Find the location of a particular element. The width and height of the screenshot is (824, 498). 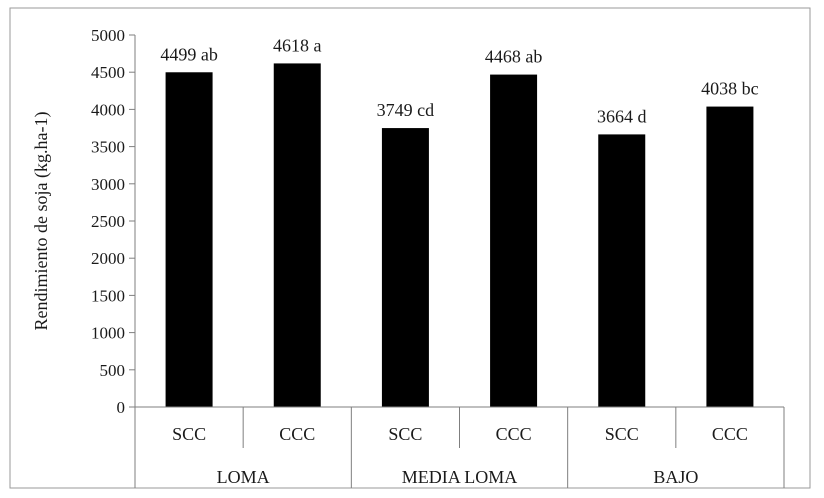

y-tick-label: 500 is located at coordinates (113, 370).